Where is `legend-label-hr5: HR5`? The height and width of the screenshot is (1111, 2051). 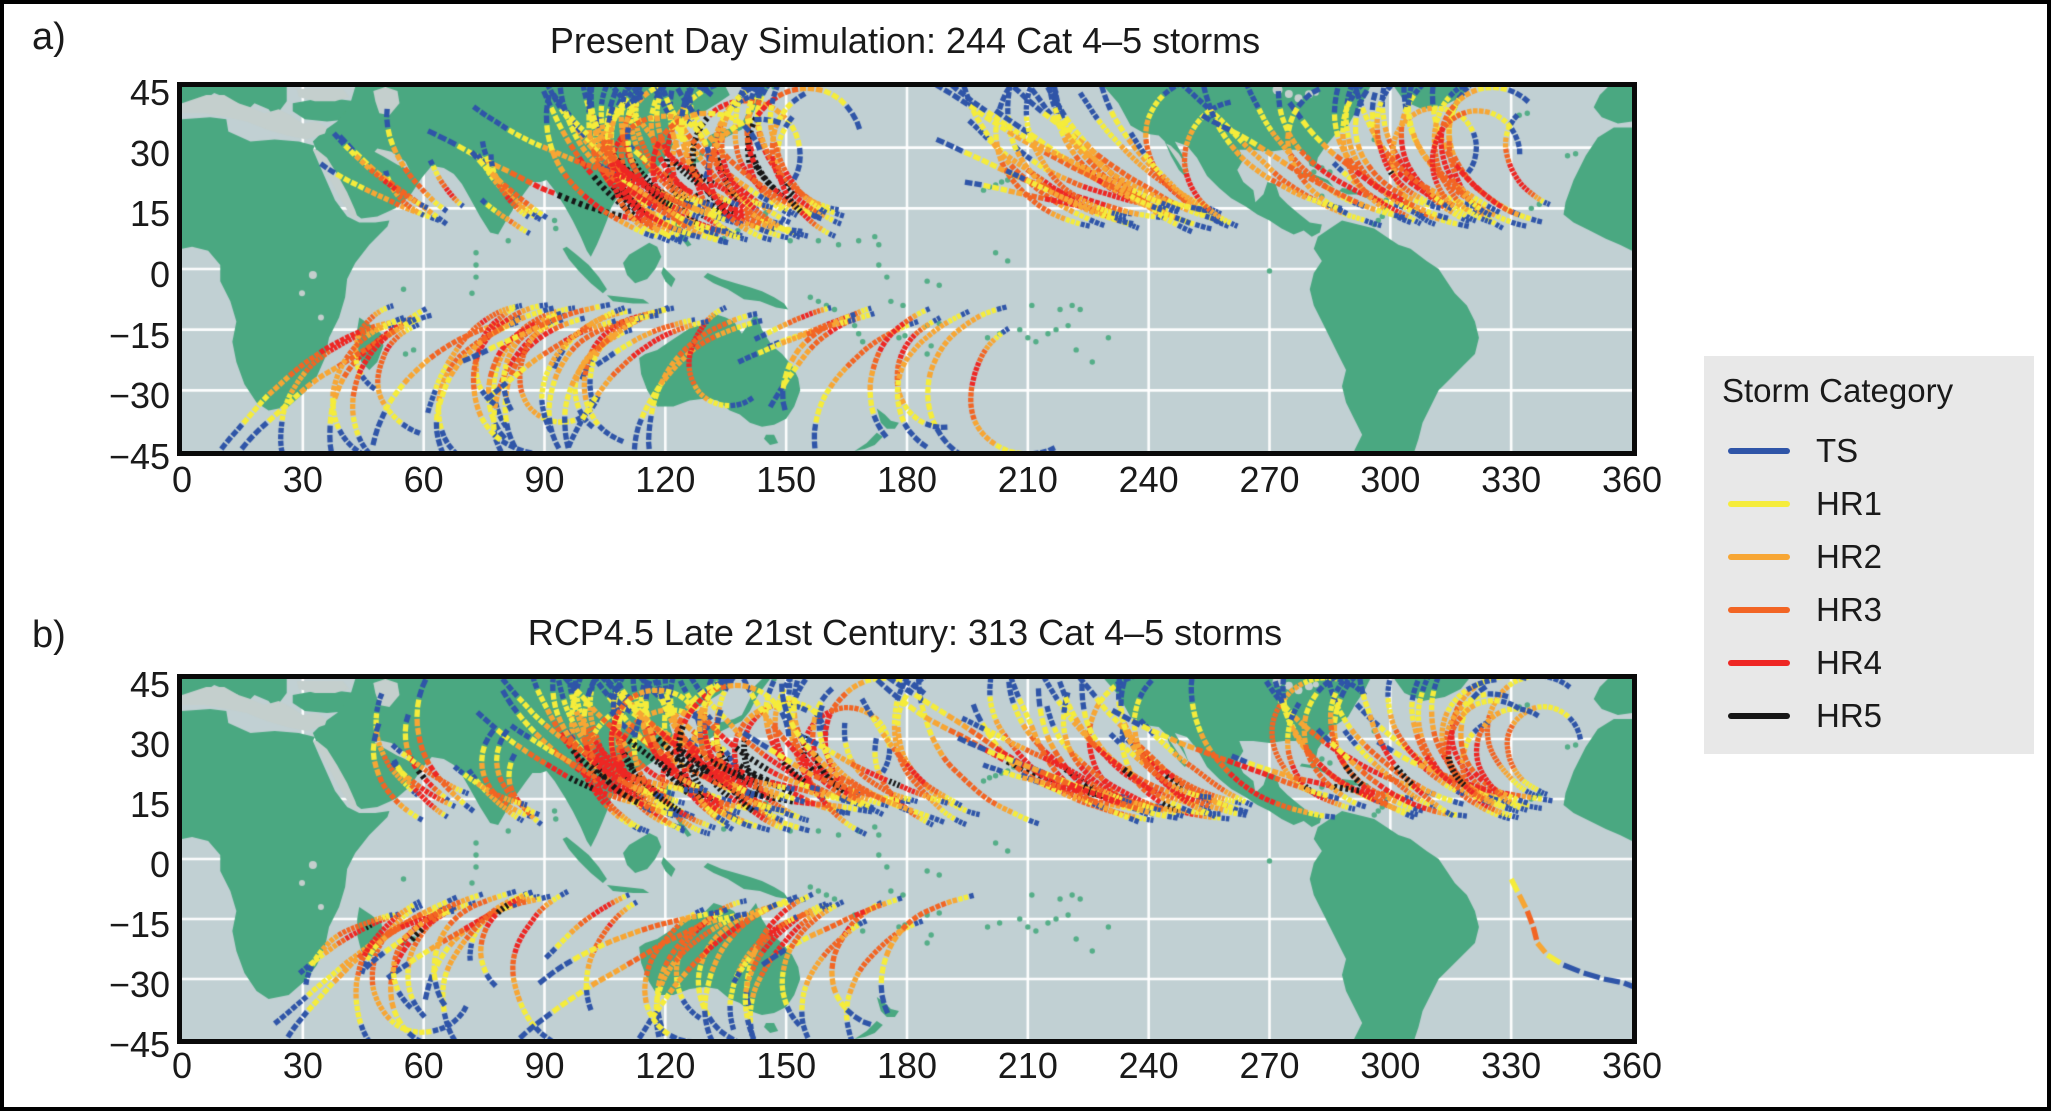
legend-label-hr5: HR5 is located at coordinates (1849, 715).